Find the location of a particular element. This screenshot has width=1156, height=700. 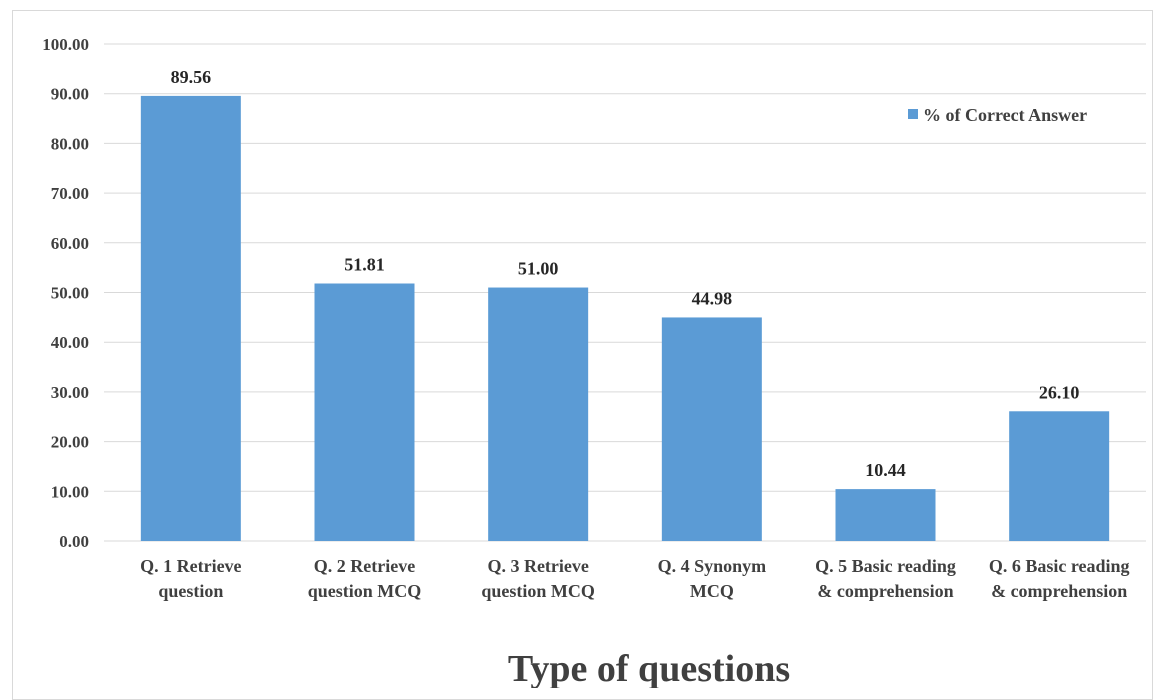

data-label: 51.81 is located at coordinates (364, 265).